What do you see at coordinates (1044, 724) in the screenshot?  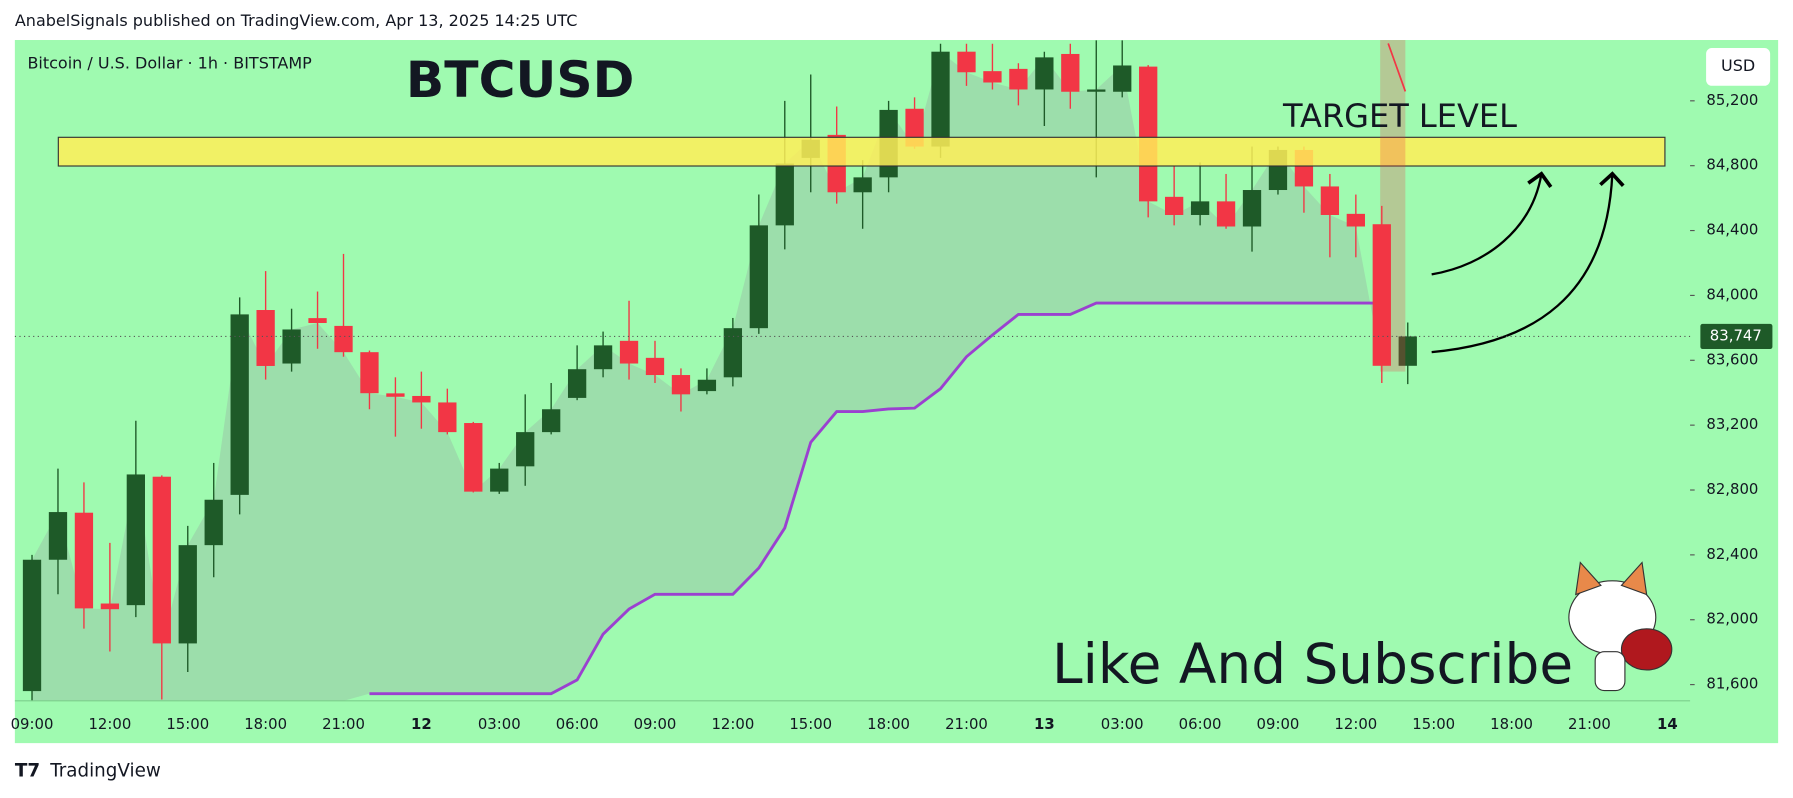 I see `x-tick-label: 13` at bounding box center [1044, 724].